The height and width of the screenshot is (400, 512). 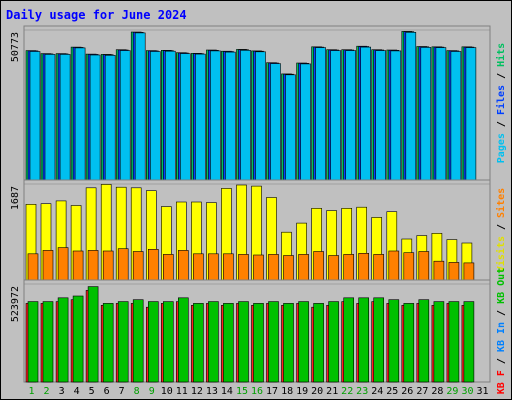 What do you see at coordinates (137, 391) in the screenshot?
I see `x-tick-label-8: 8` at bounding box center [137, 391].